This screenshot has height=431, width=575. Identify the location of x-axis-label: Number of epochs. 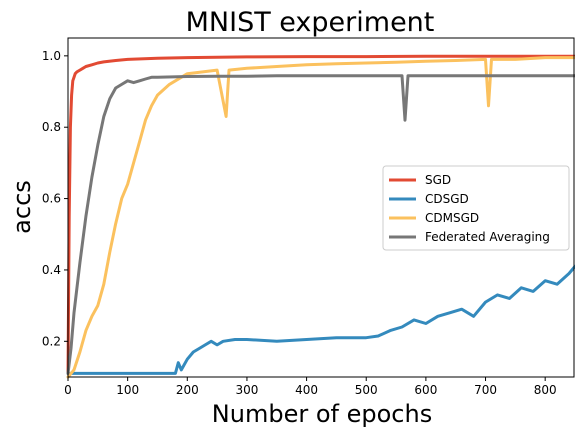
(322, 414).